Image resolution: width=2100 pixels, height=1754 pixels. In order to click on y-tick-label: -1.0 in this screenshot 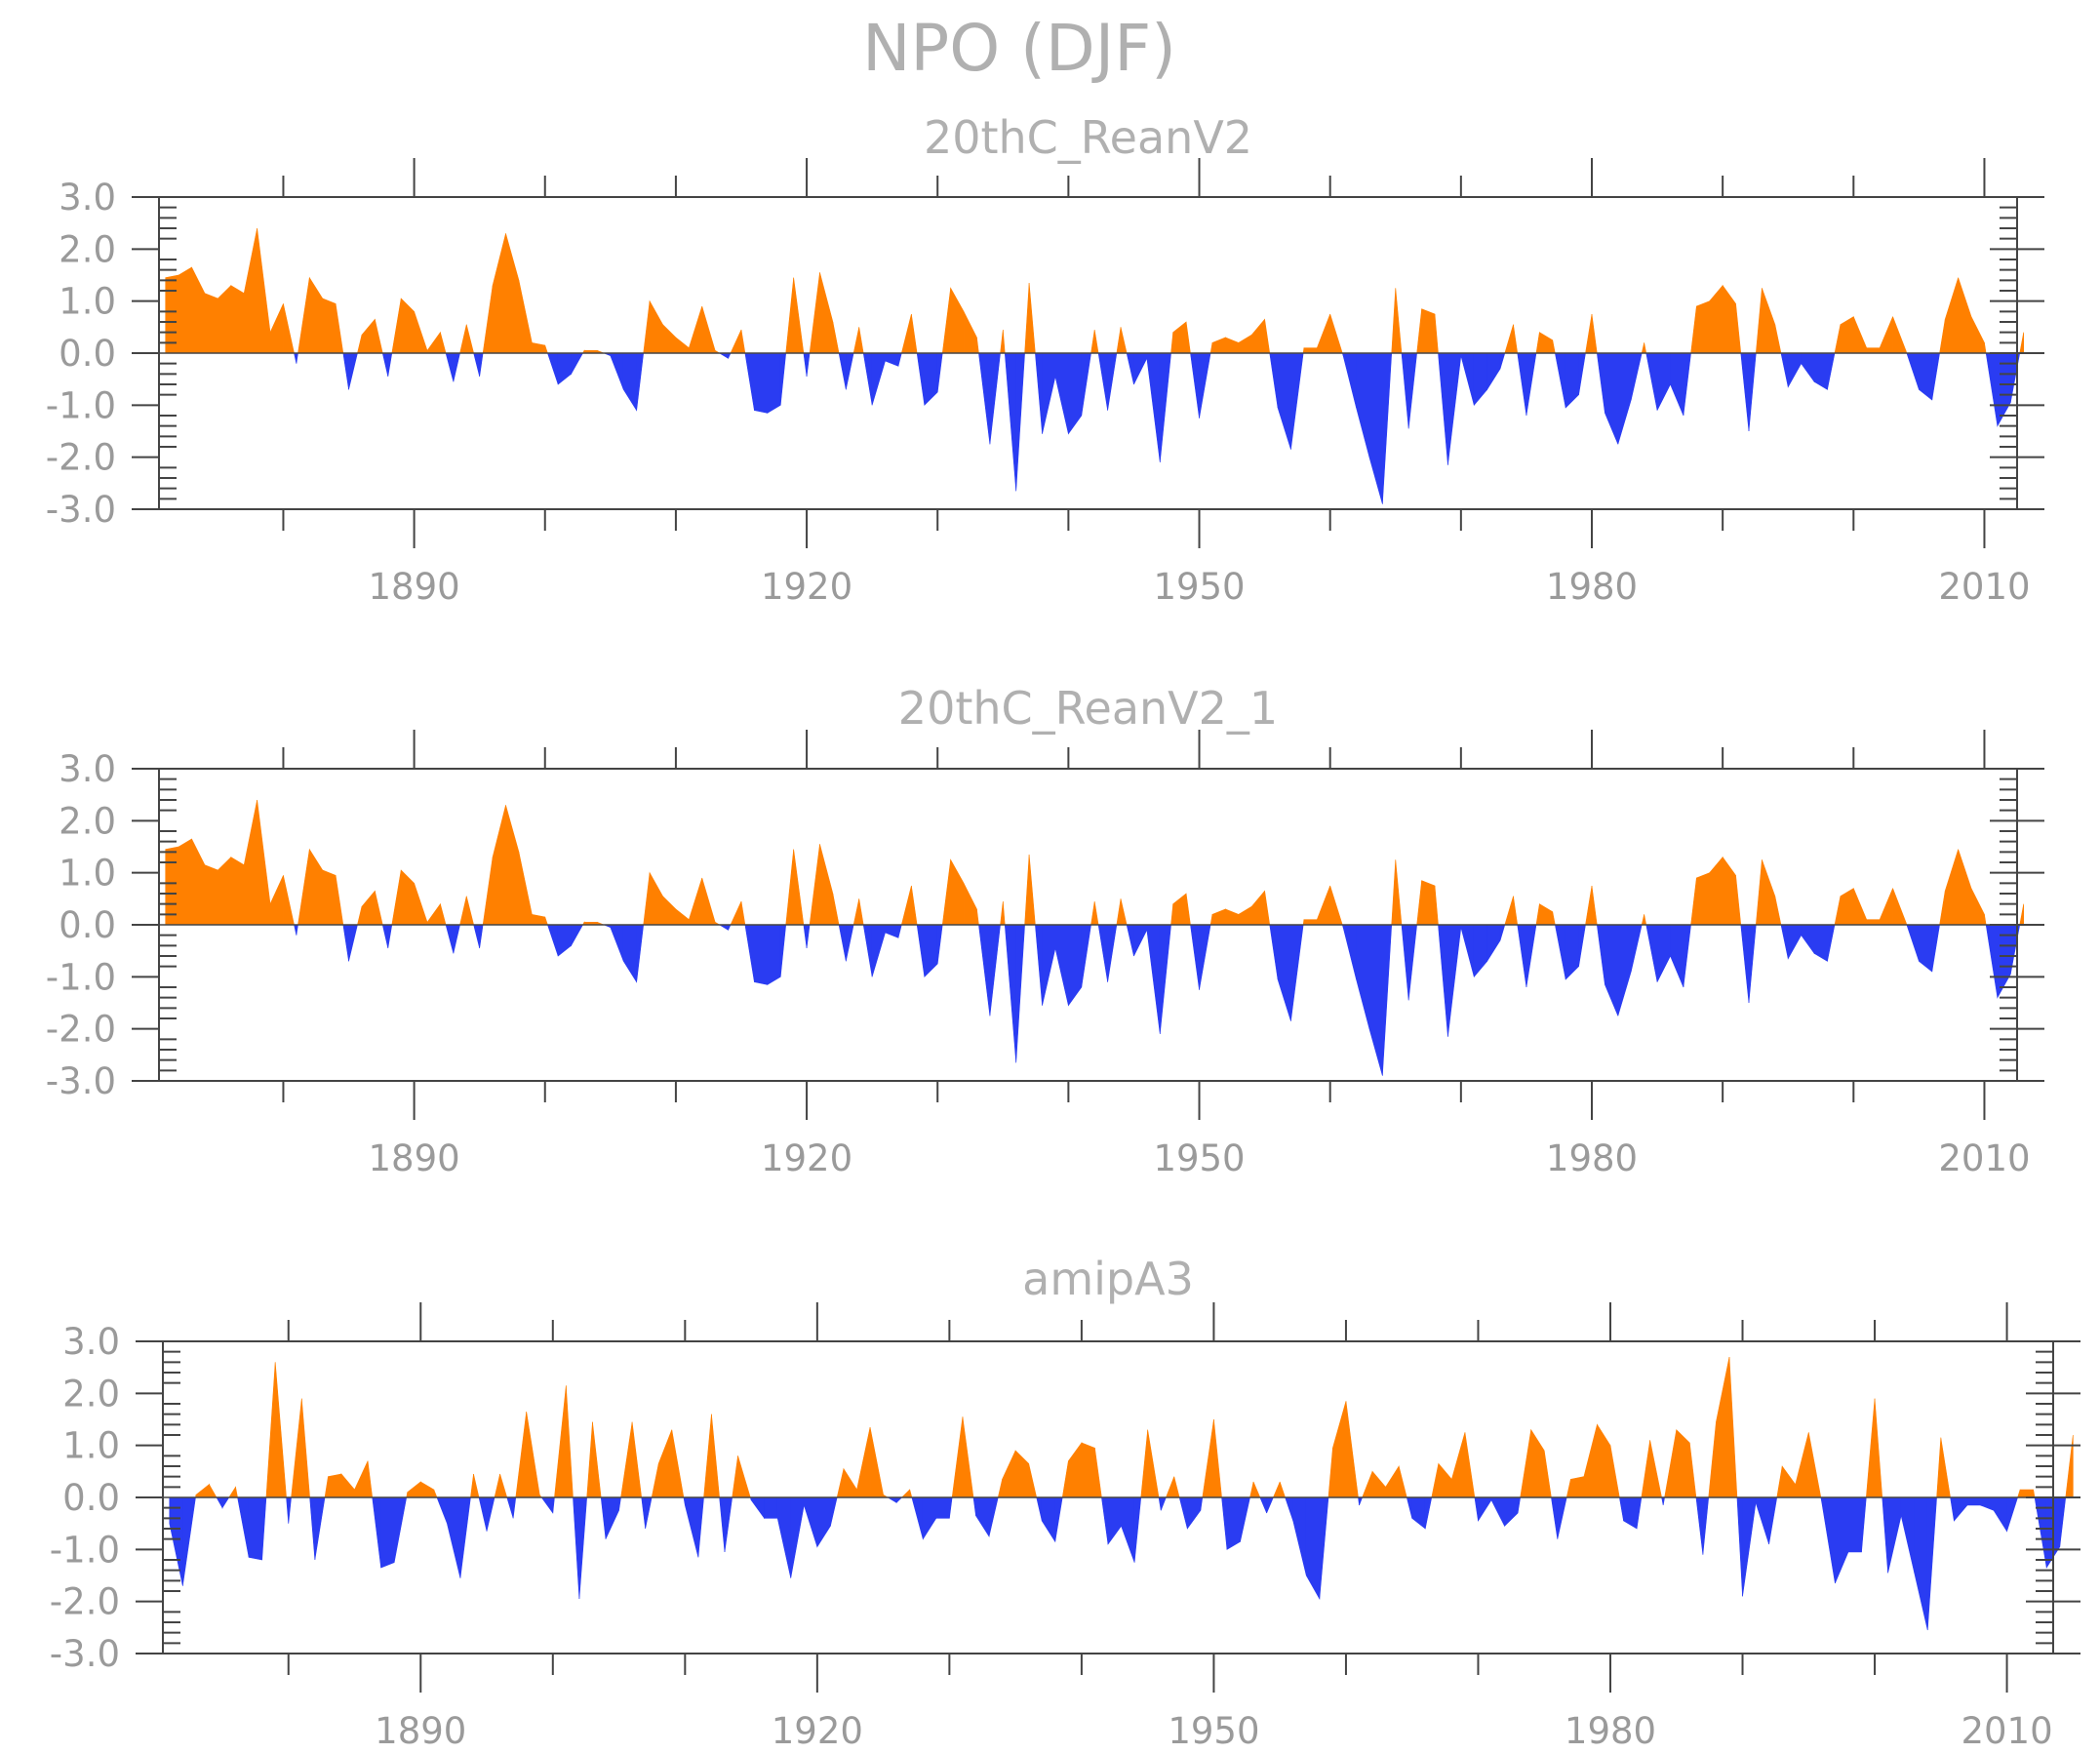, I will do `click(81, 977)`.